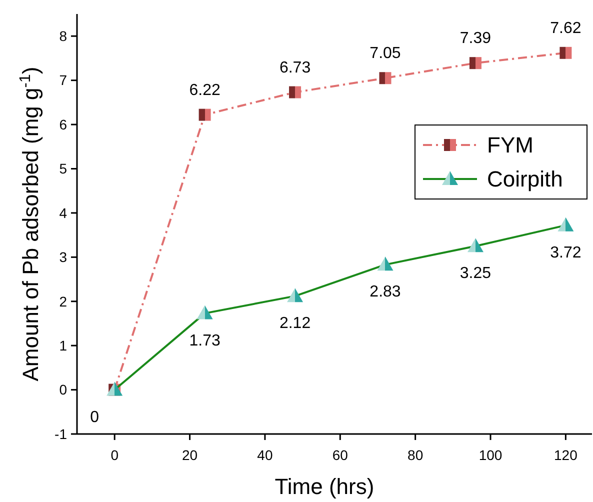 This screenshot has width=593, height=502. I want to click on y-tick-label: 8, so click(63, 36).